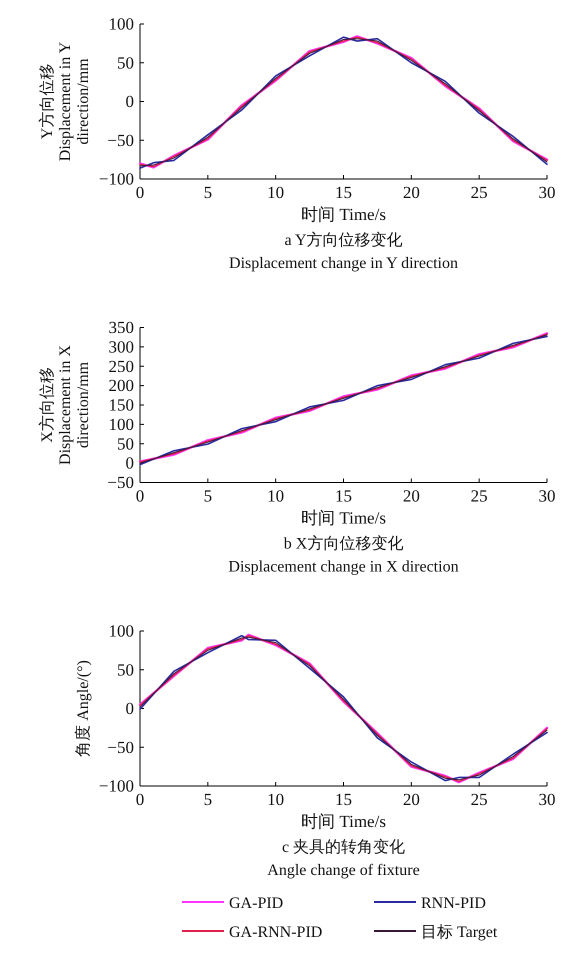 The image size is (570, 961). What do you see at coordinates (256, 903) in the screenshot?
I see `legend-label: GA-PID` at bounding box center [256, 903].